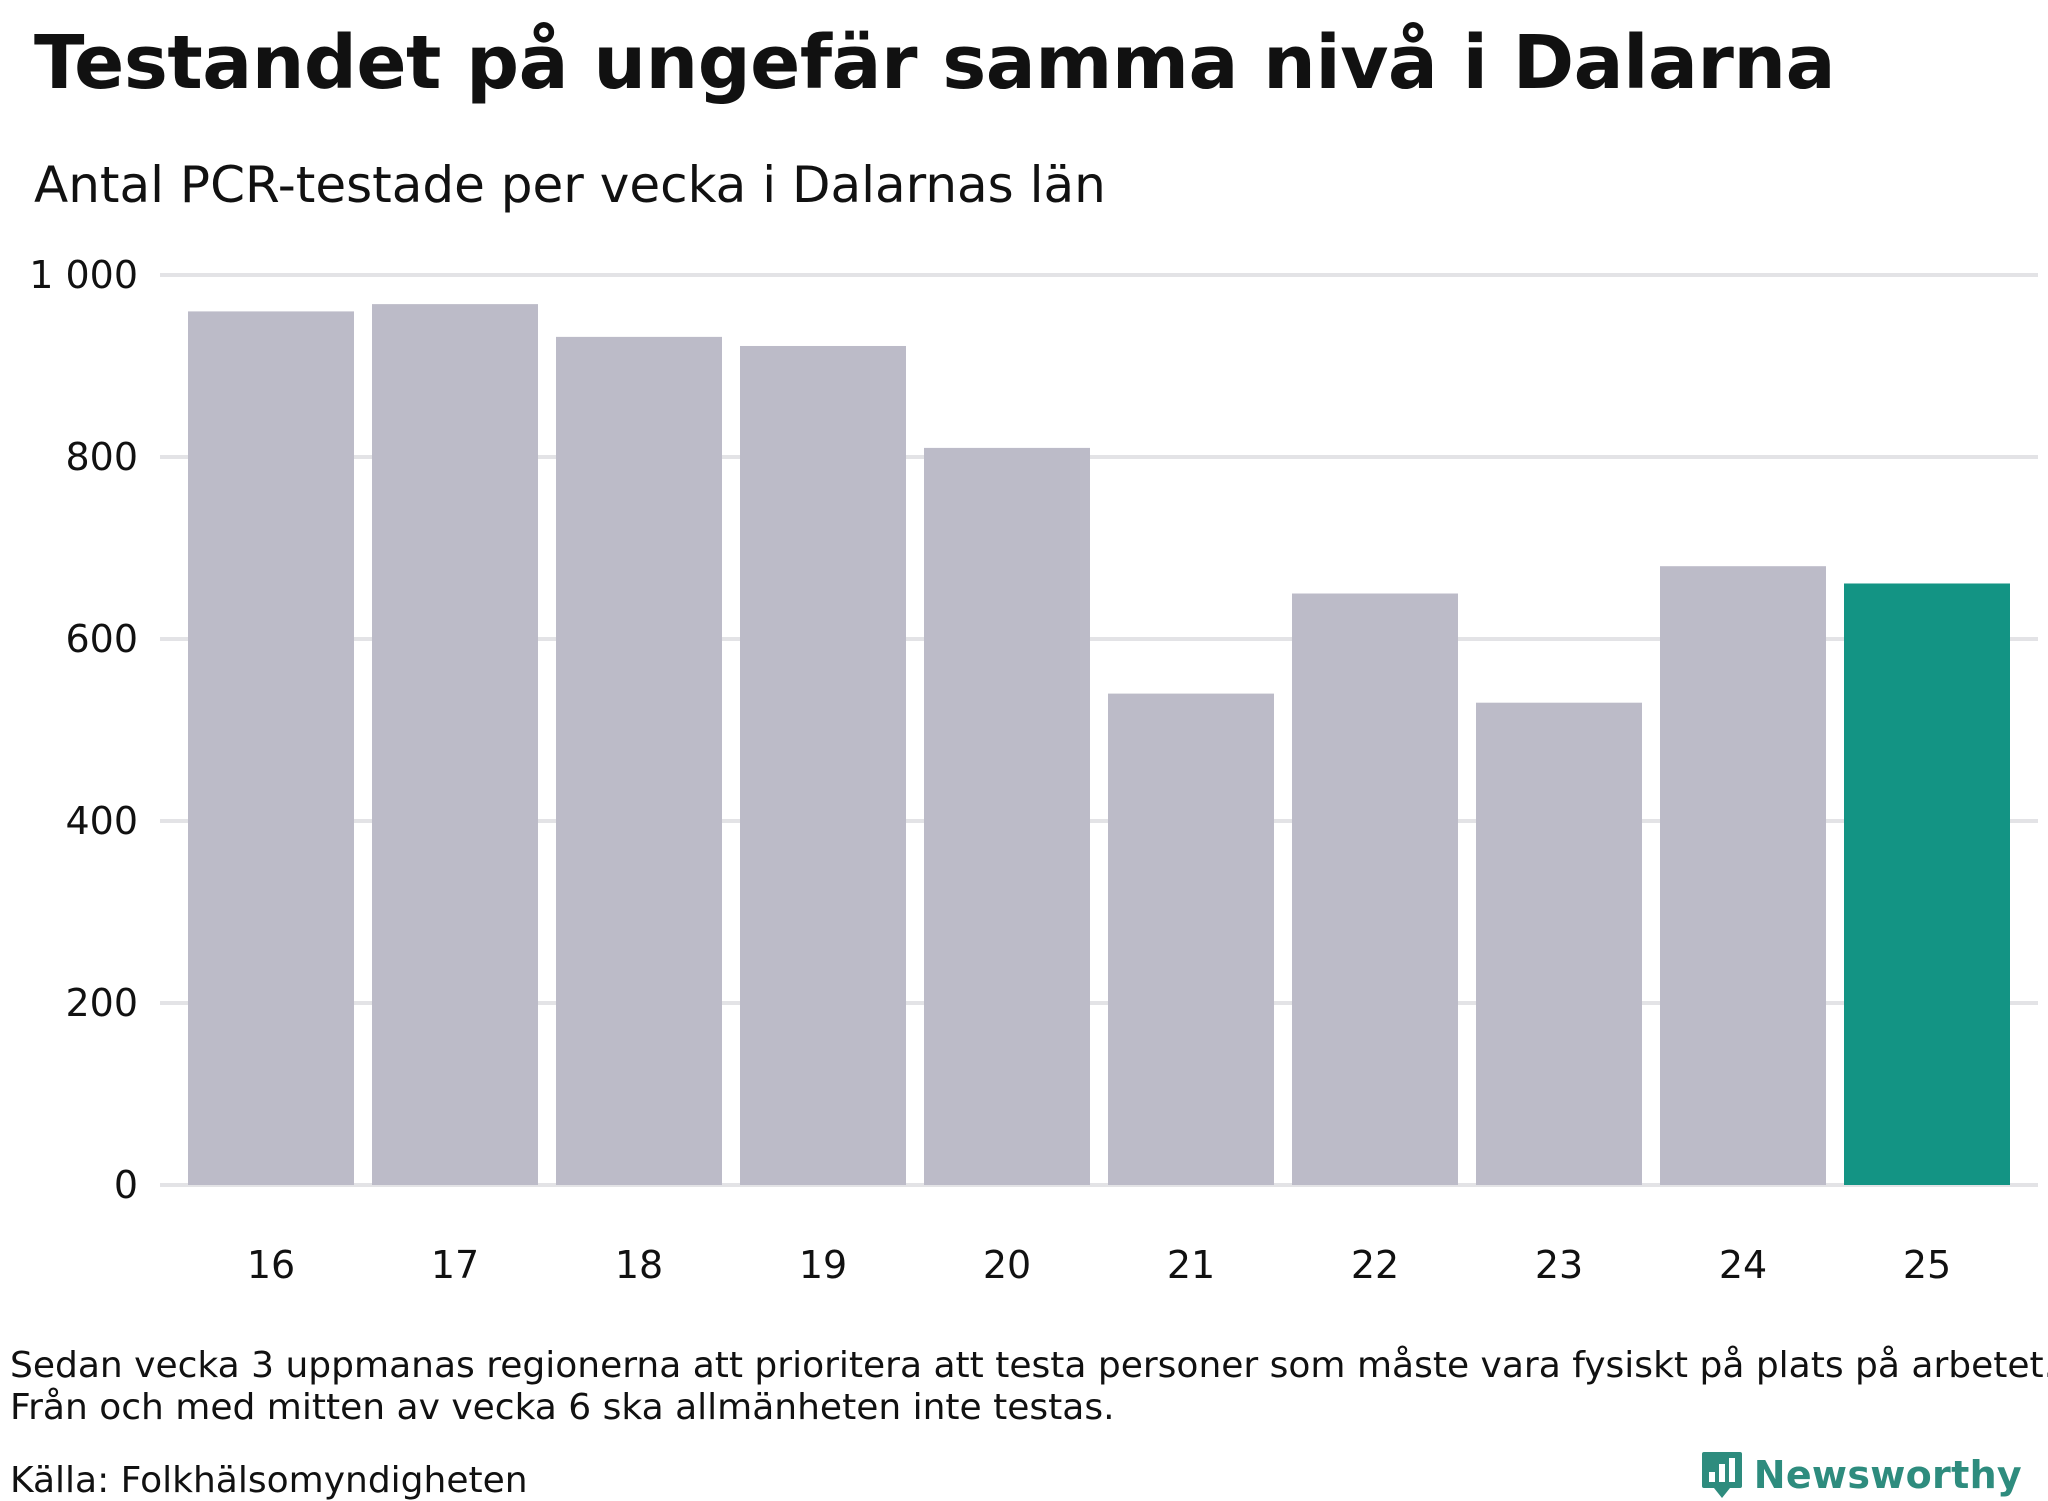 This screenshot has height=1501, width=2048. What do you see at coordinates (1007, 1265) in the screenshot?
I see `x-tick-label: 20` at bounding box center [1007, 1265].